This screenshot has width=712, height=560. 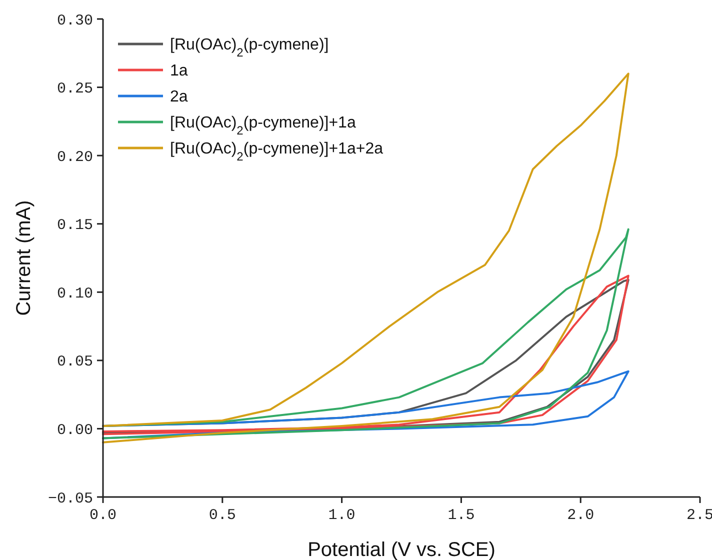 What do you see at coordinates (74, 225) in the screenshot?
I see `y-tick-label: 0.15` at bounding box center [74, 225].